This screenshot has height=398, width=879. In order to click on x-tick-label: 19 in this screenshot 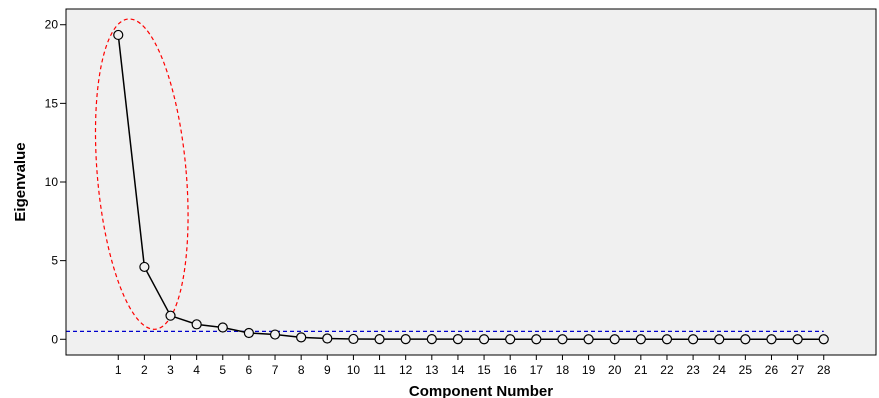, I will do `click(589, 370)`.